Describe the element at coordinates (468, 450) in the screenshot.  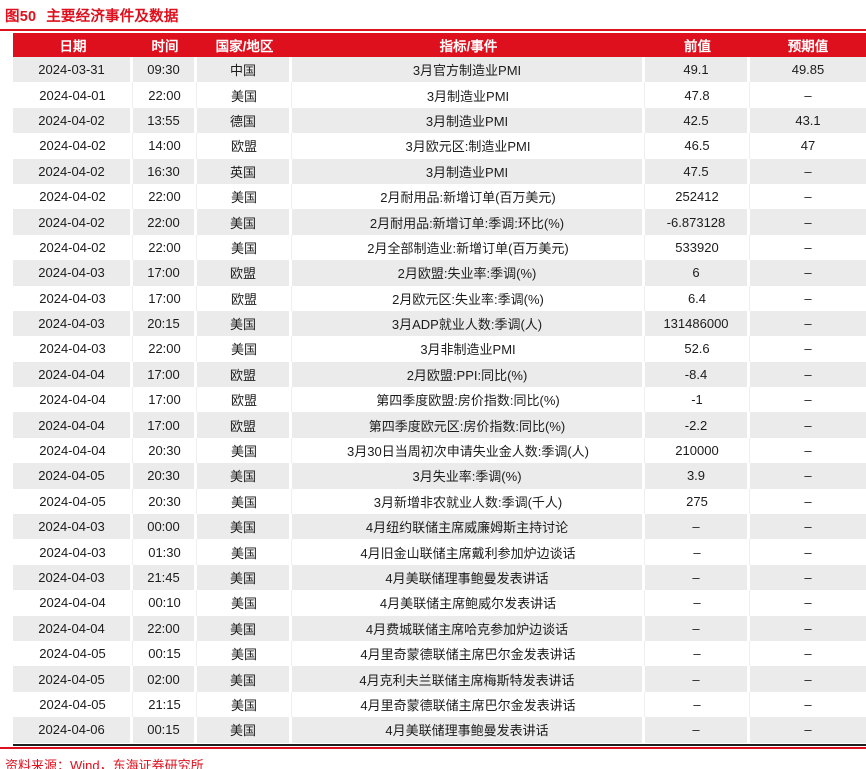
I see `cell-indicator: 3月30日当周初次申请失业金人数:季调(人)` at that location.